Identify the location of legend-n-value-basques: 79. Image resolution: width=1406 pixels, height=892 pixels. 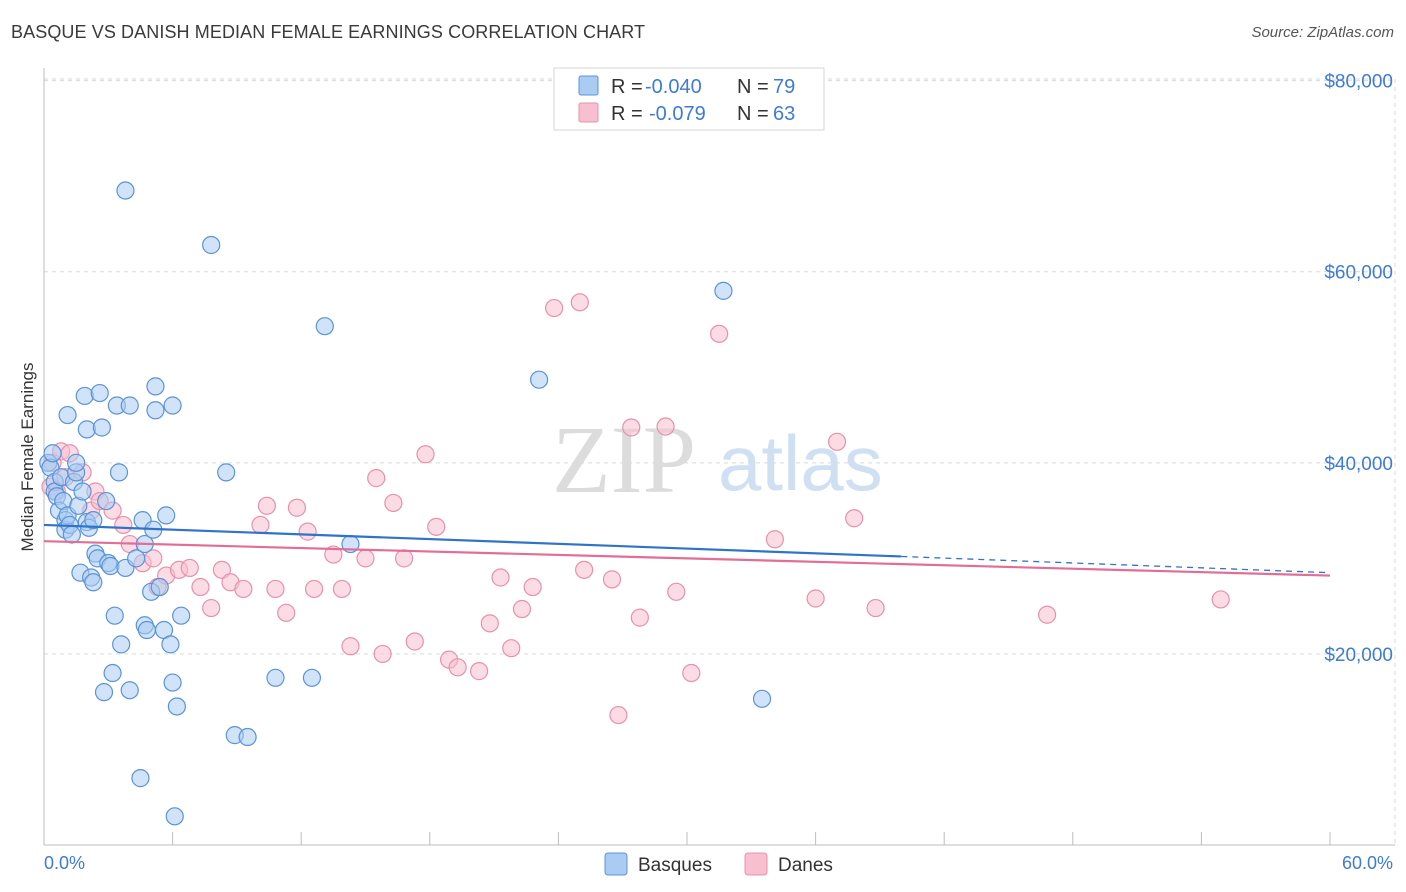
(784, 87).